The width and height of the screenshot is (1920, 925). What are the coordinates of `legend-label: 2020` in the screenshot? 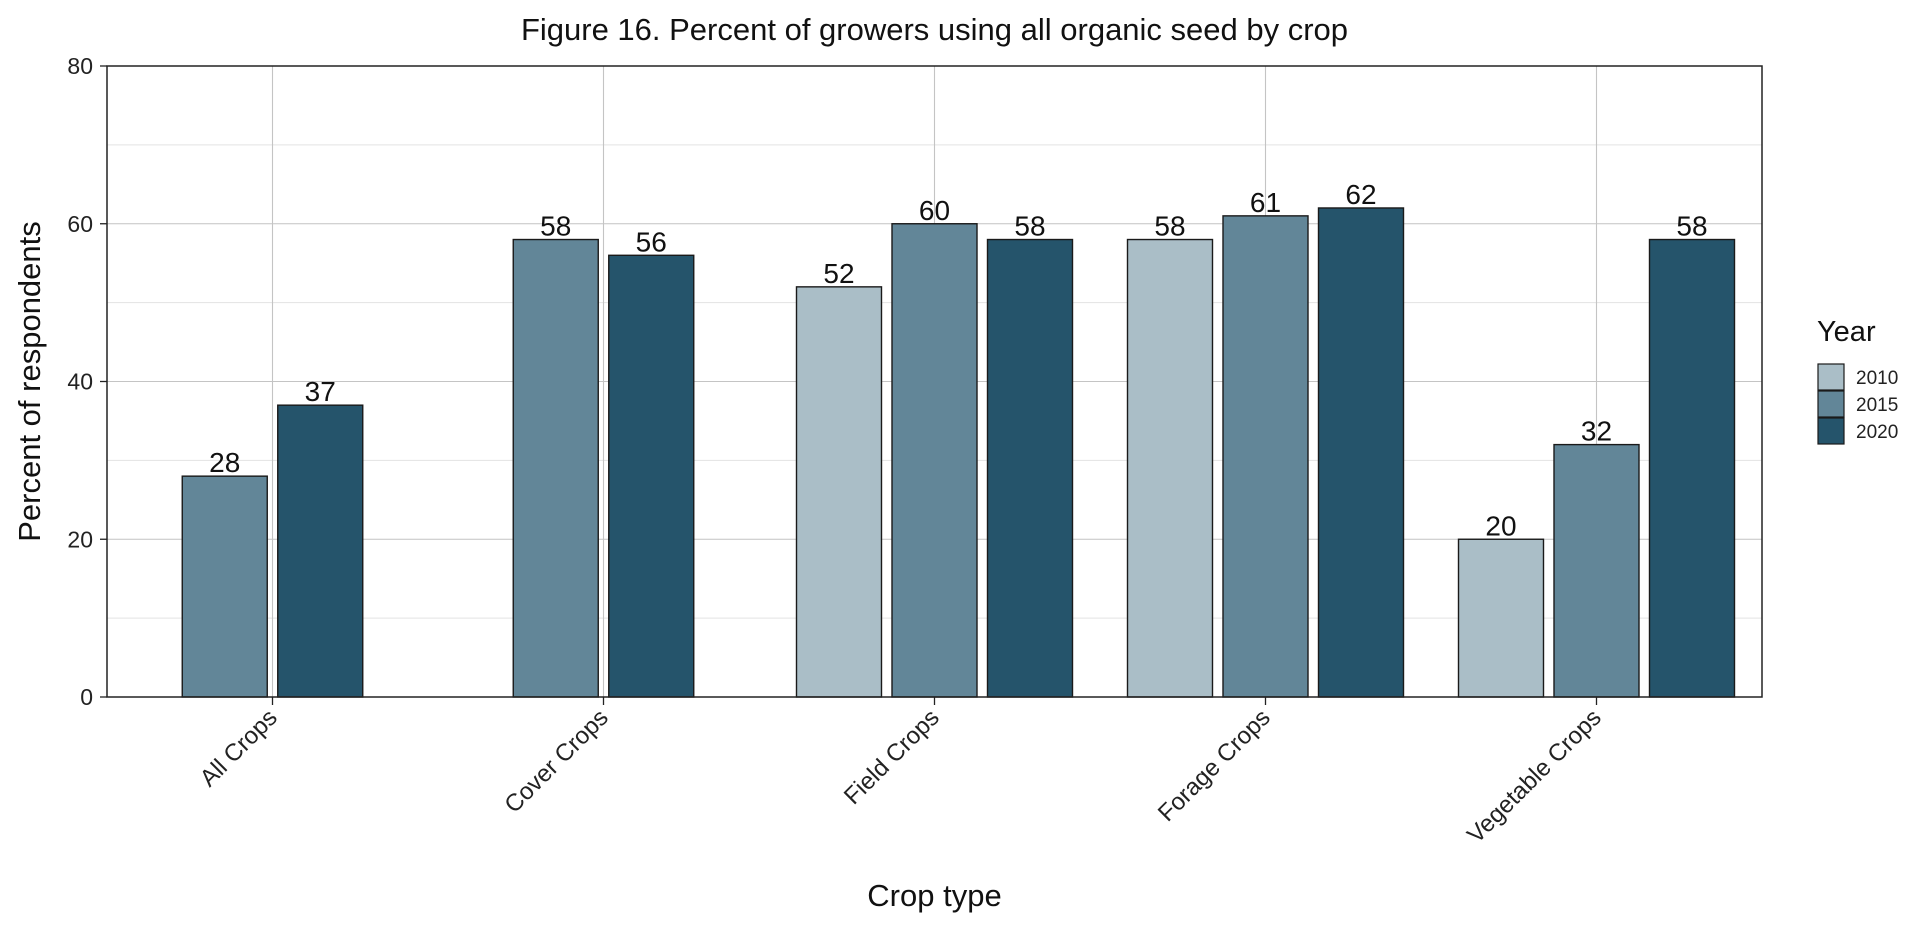 It's located at (1877, 432).